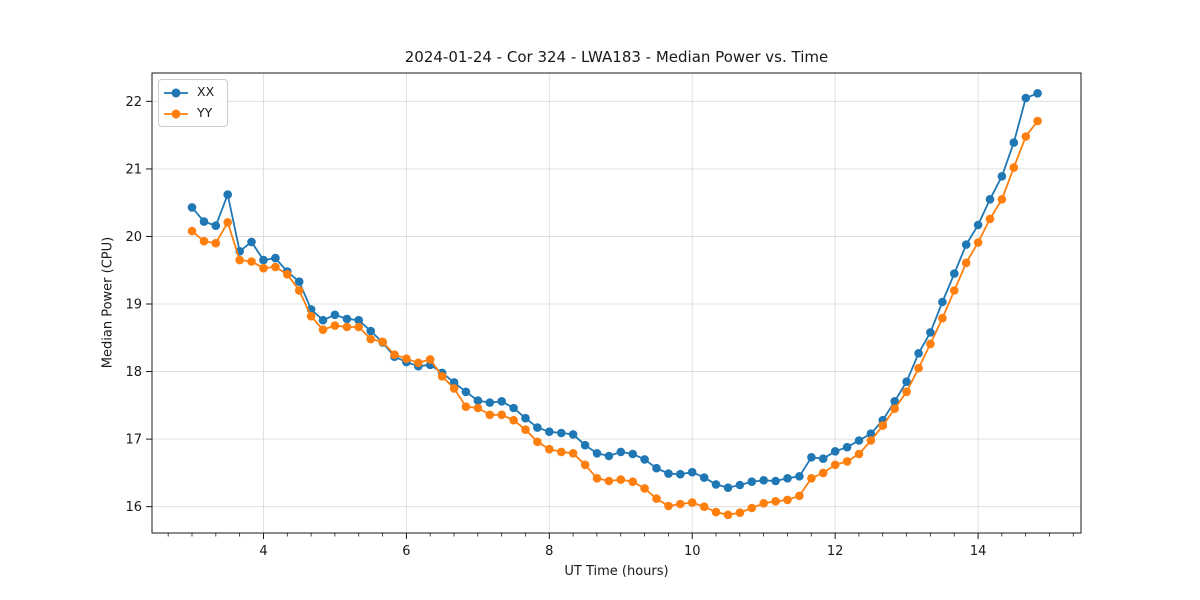  Describe the element at coordinates (616, 571) in the screenshot. I see `x-axis-label: UT Time (hours)` at that location.